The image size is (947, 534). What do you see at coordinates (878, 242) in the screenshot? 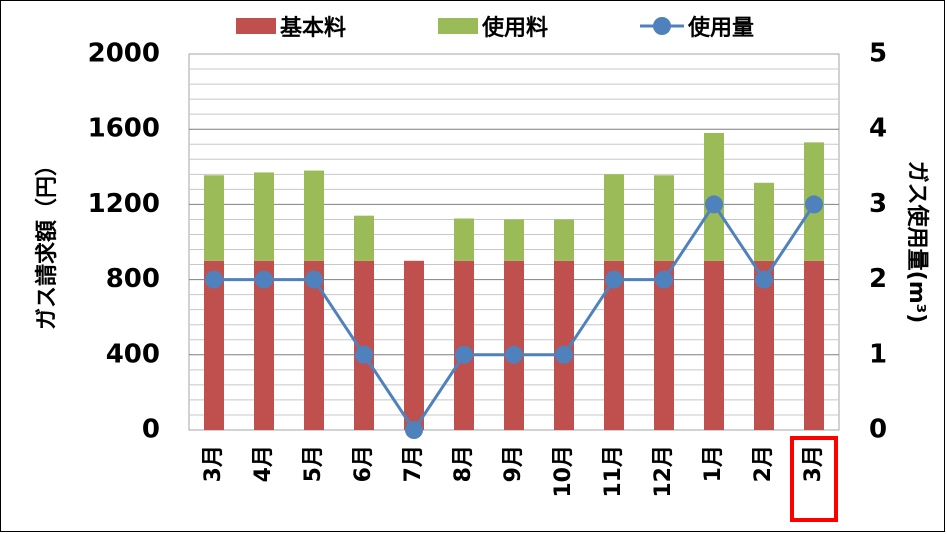
I see `right-axis-ticks: 0 1 2 3 4 5` at bounding box center [878, 242].